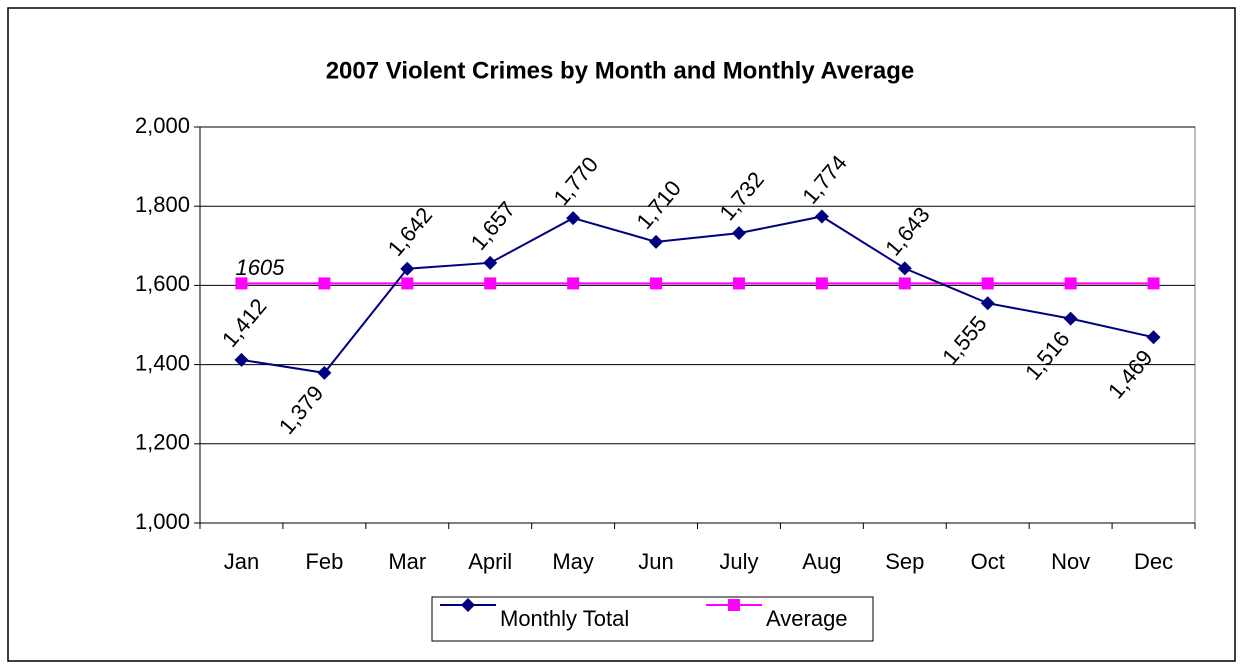 This screenshot has height=669, width=1243. What do you see at coordinates (1070, 561) in the screenshot?
I see `x-tick-label: Nov` at bounding box center [1070, 561].